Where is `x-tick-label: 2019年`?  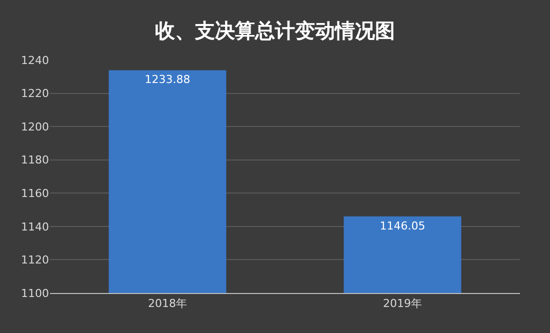
x-tick-label: 2019年 is located at coordinates (402, 303).